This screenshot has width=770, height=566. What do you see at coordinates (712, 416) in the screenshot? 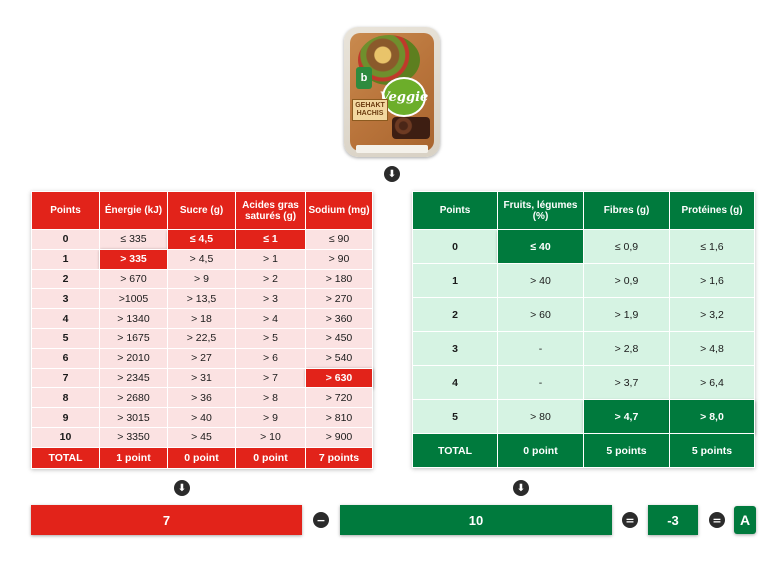
I see `highlighted-cell: > 8,0` at bounding box center [712, 416].